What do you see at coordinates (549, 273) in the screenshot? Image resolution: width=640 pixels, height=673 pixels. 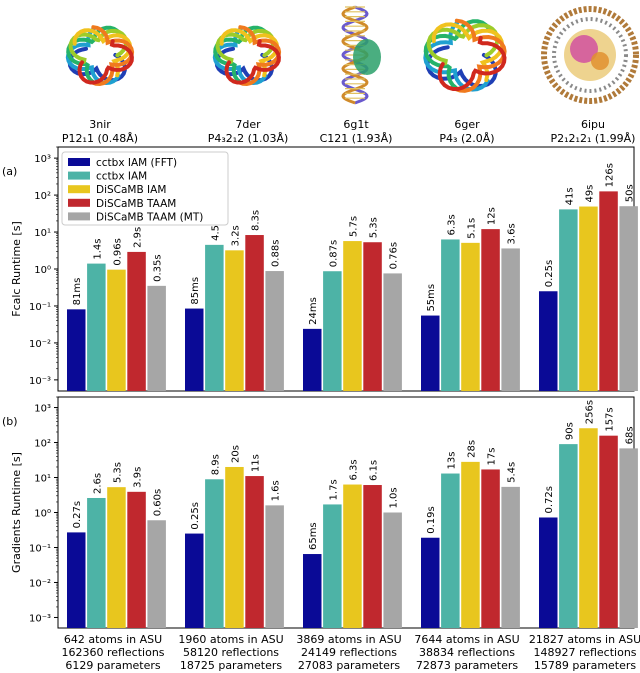 I see `bar-data-label: 0.25s` at bounding box center [549, 273].